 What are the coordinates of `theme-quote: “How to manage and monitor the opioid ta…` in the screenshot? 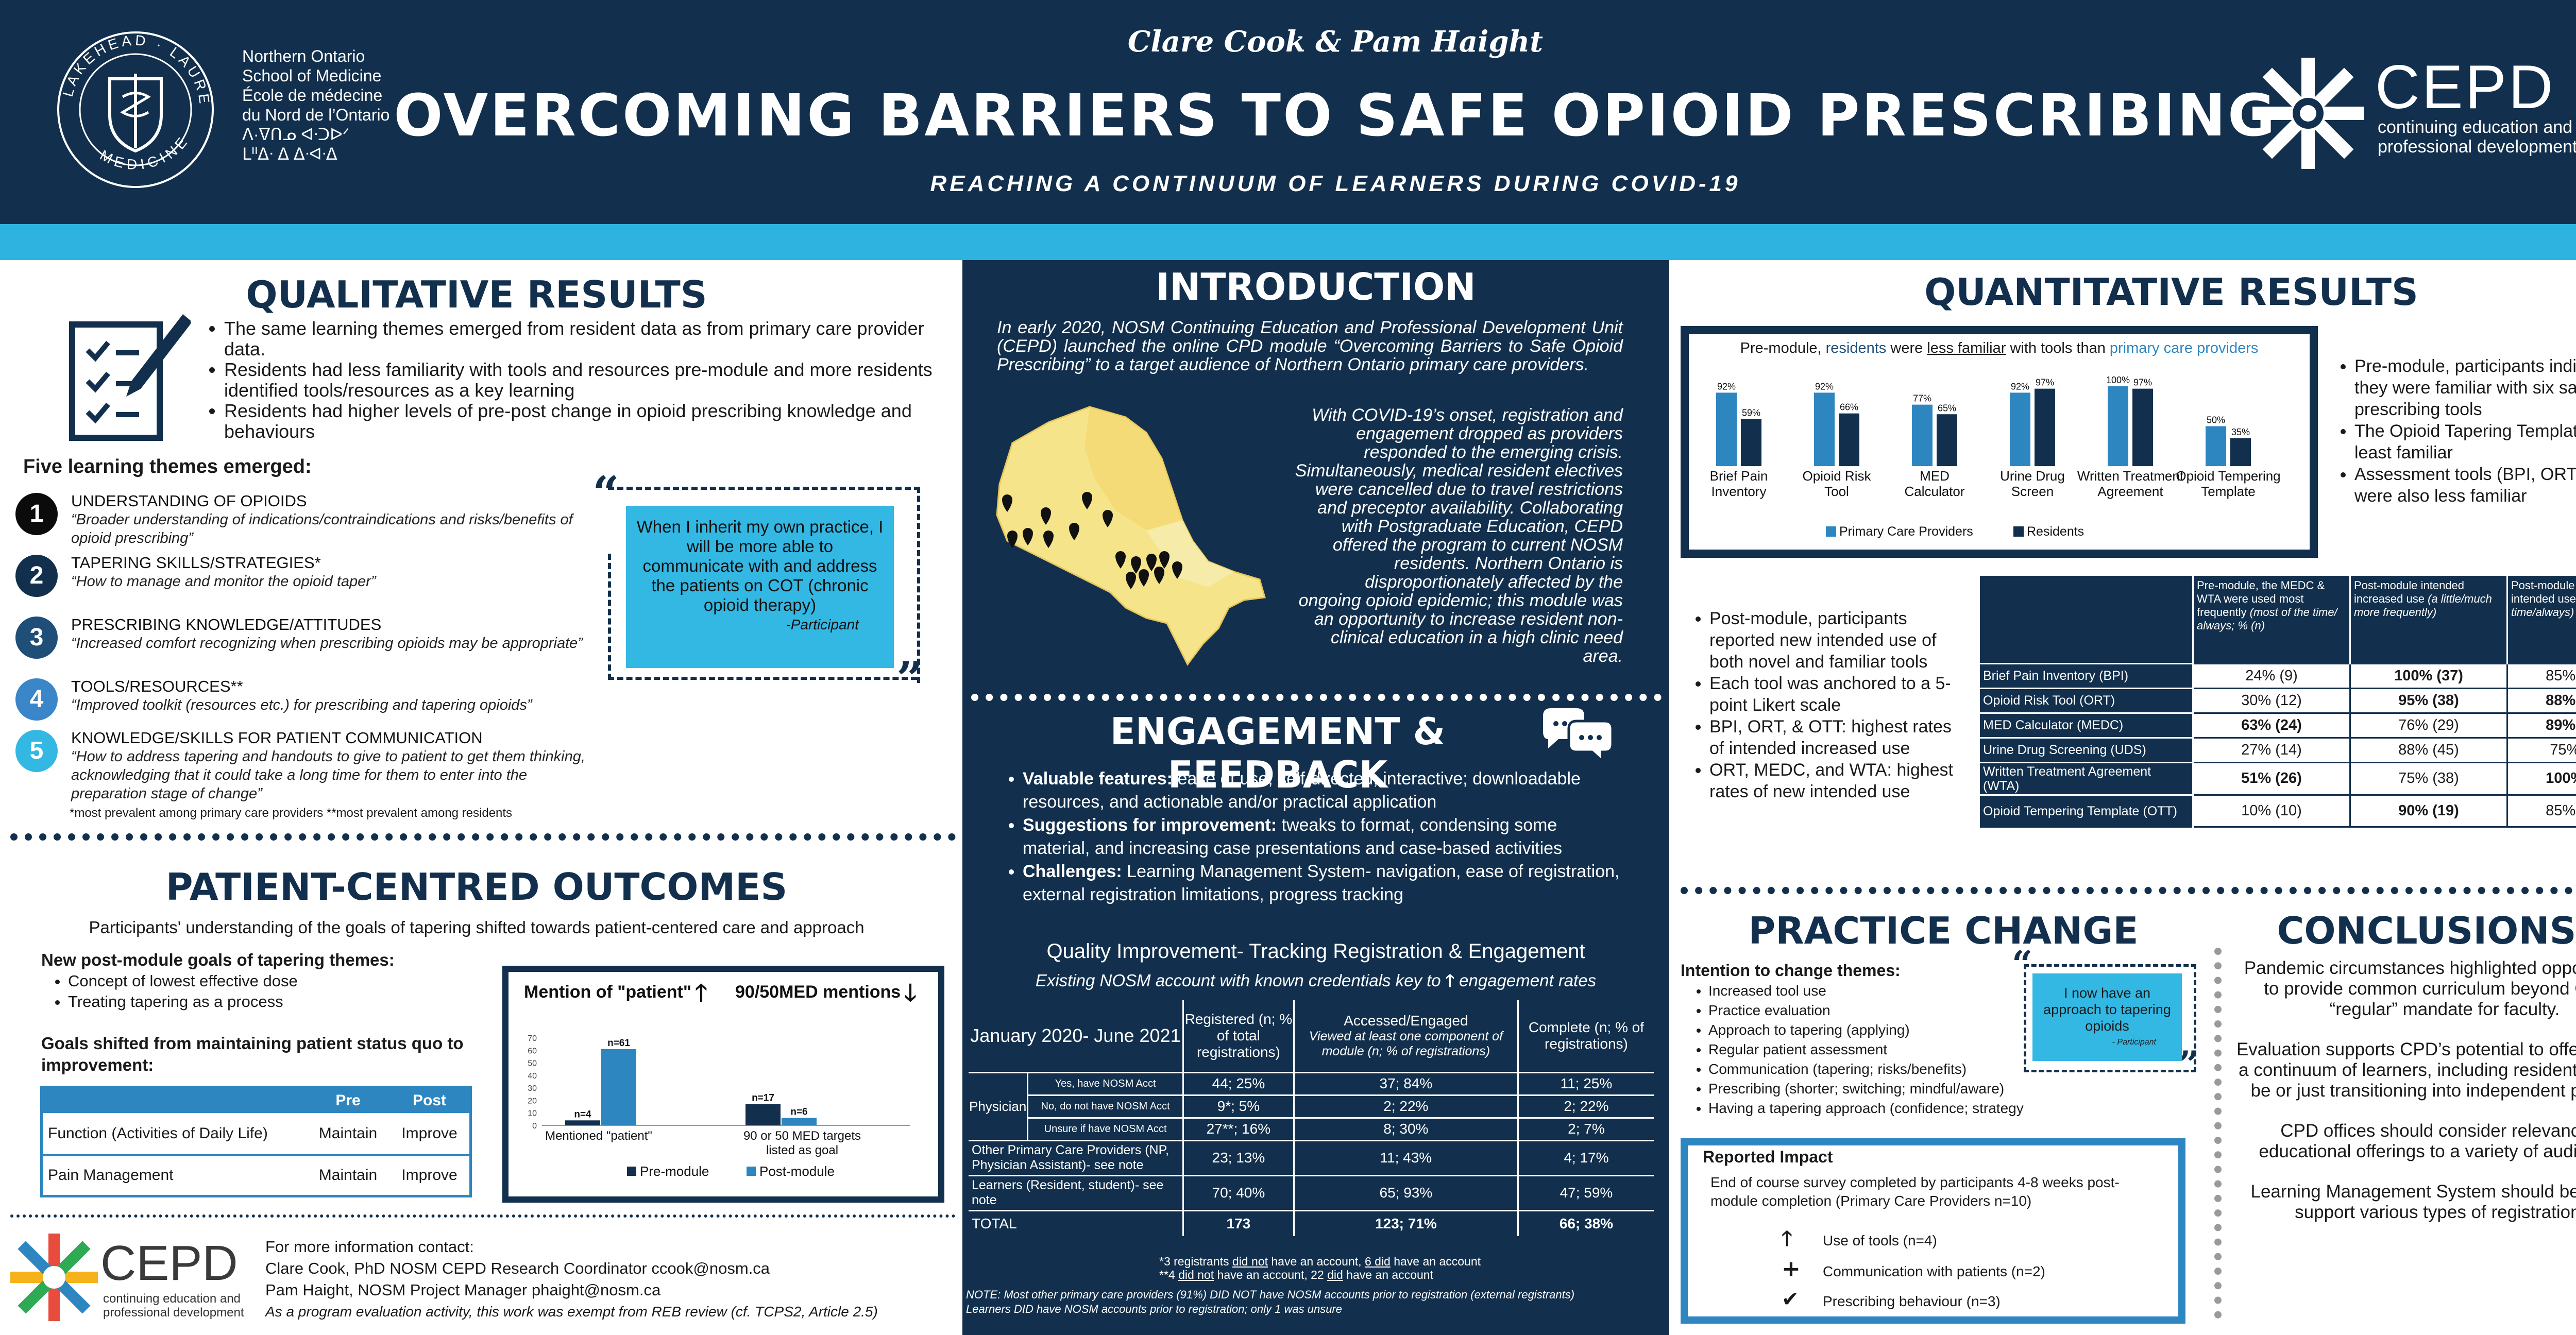 It's located at (223, 581).